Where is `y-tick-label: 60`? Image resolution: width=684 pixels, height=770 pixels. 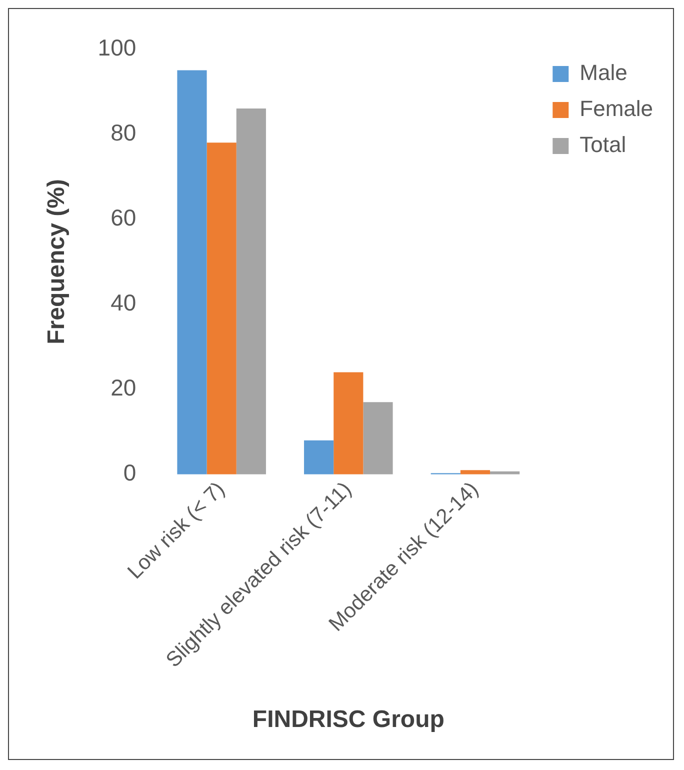
y-tick-label: 60 is located at coordinates (123, 217).